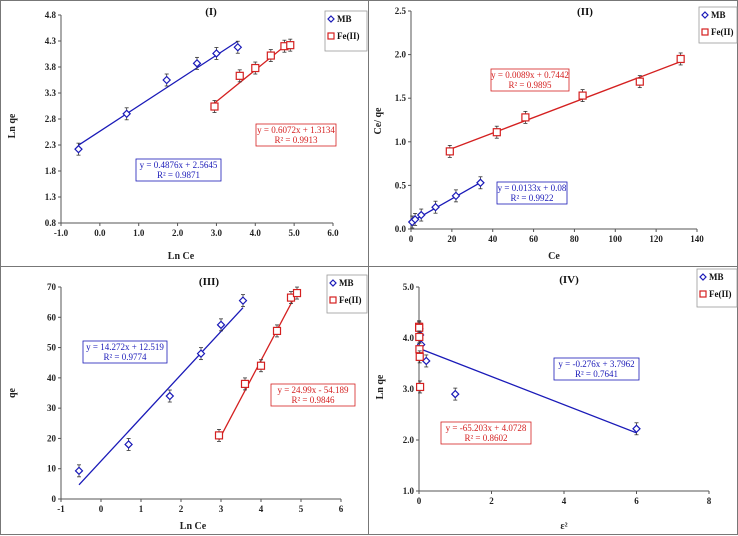 The image size is (738, 536). I want to click on x-tick-label: 40, so click(493, 239).